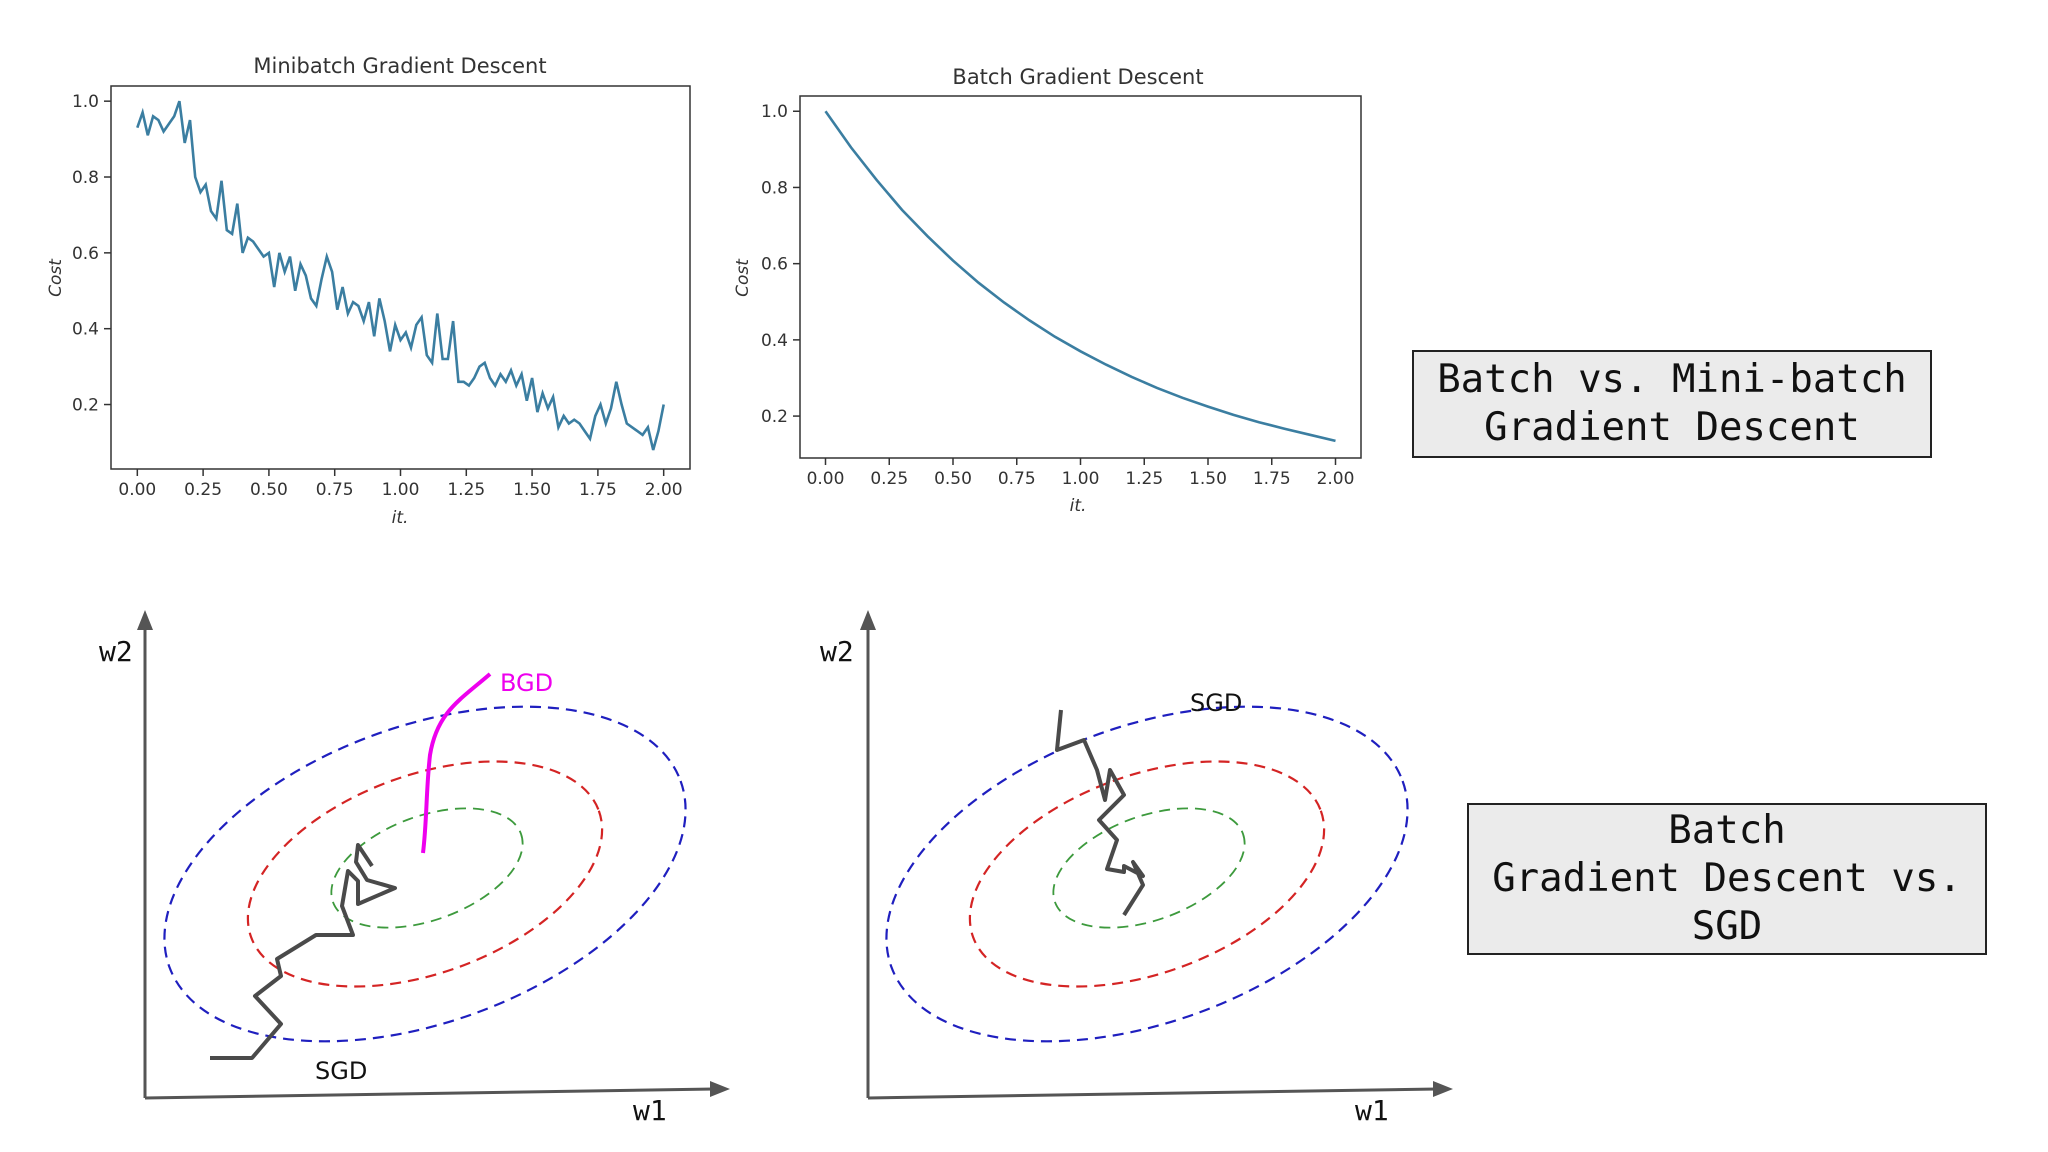 The width and height of the screenshot is (2048, 1152). Describe the element at coordinates (1727, 926) in the screenshot. I see `callout-line: SGD` at that location.